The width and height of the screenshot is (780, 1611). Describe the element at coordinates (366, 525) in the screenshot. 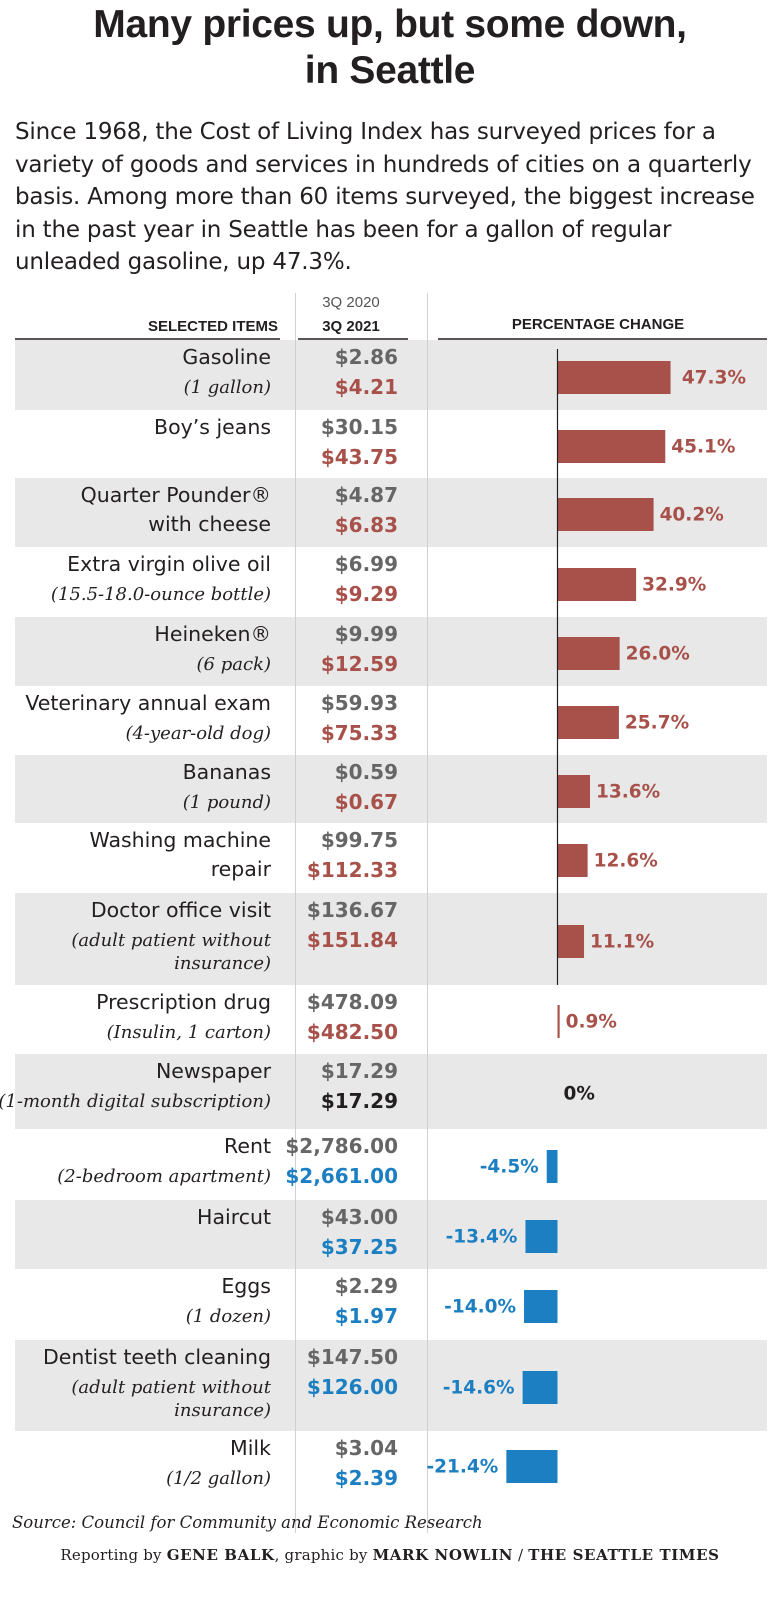

I see `price-3q2021: $6.83` at that location.